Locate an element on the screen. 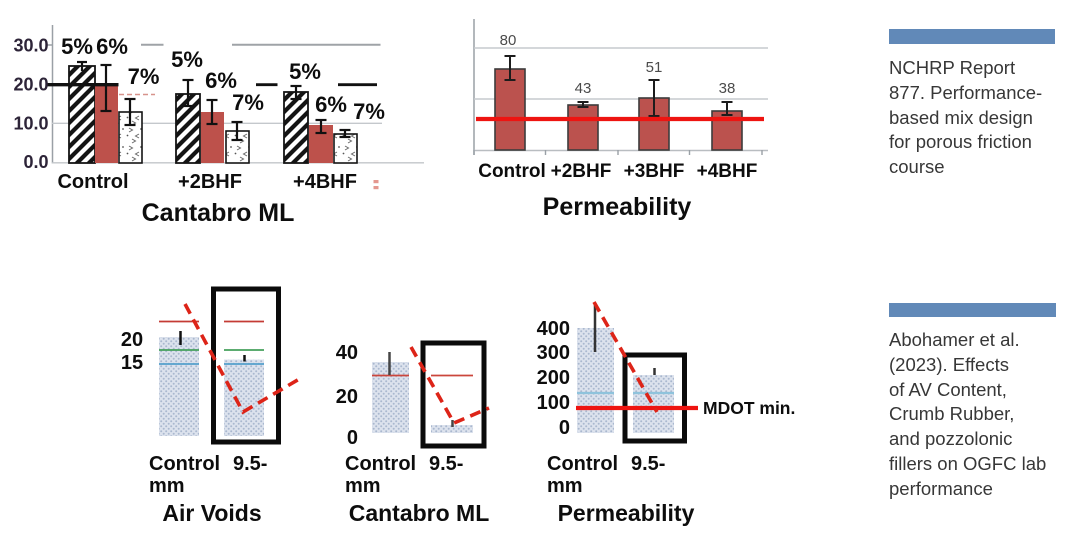 This screenshot has width=1074, height=535. svg-text: 10.0 is located at coordinates (30, 124).